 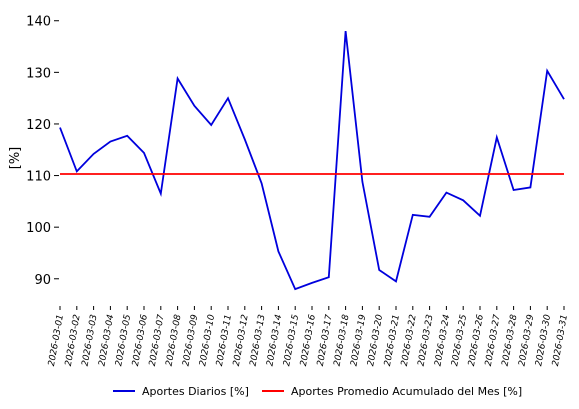 What do you see at coordinates (406, 391) in the screenshot?
I see `legend-label: Aportes Promedio Acumulado del Mes [%]` at bounding box center [406, 391].